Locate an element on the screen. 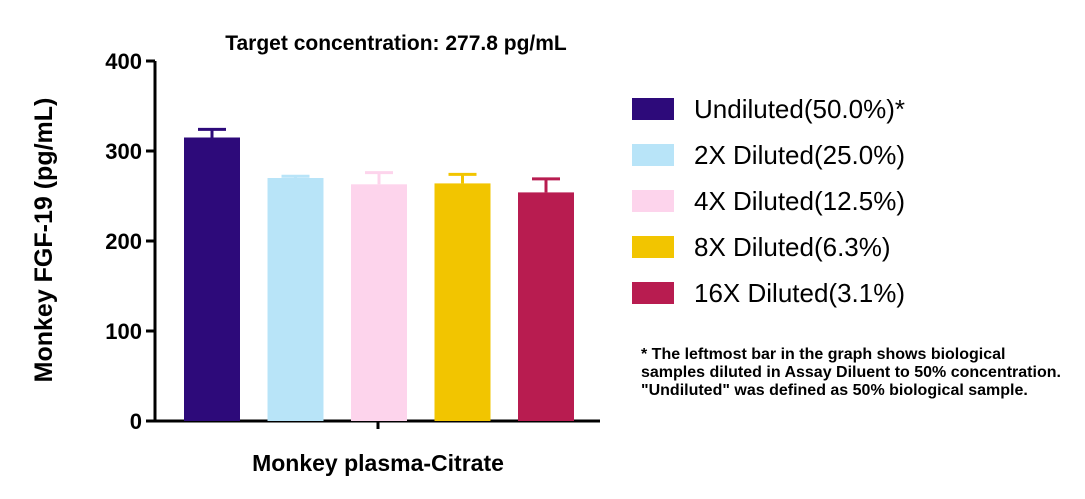  legend-item: 16X Diluted(3.1%) is located at coordinates (768, 293).